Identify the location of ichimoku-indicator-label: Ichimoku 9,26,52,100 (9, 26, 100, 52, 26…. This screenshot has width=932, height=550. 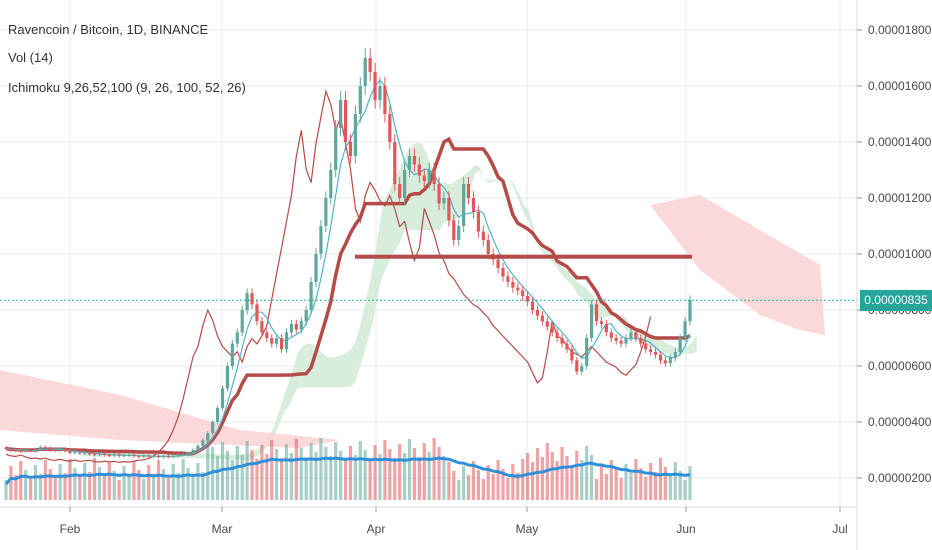
(127, 87).